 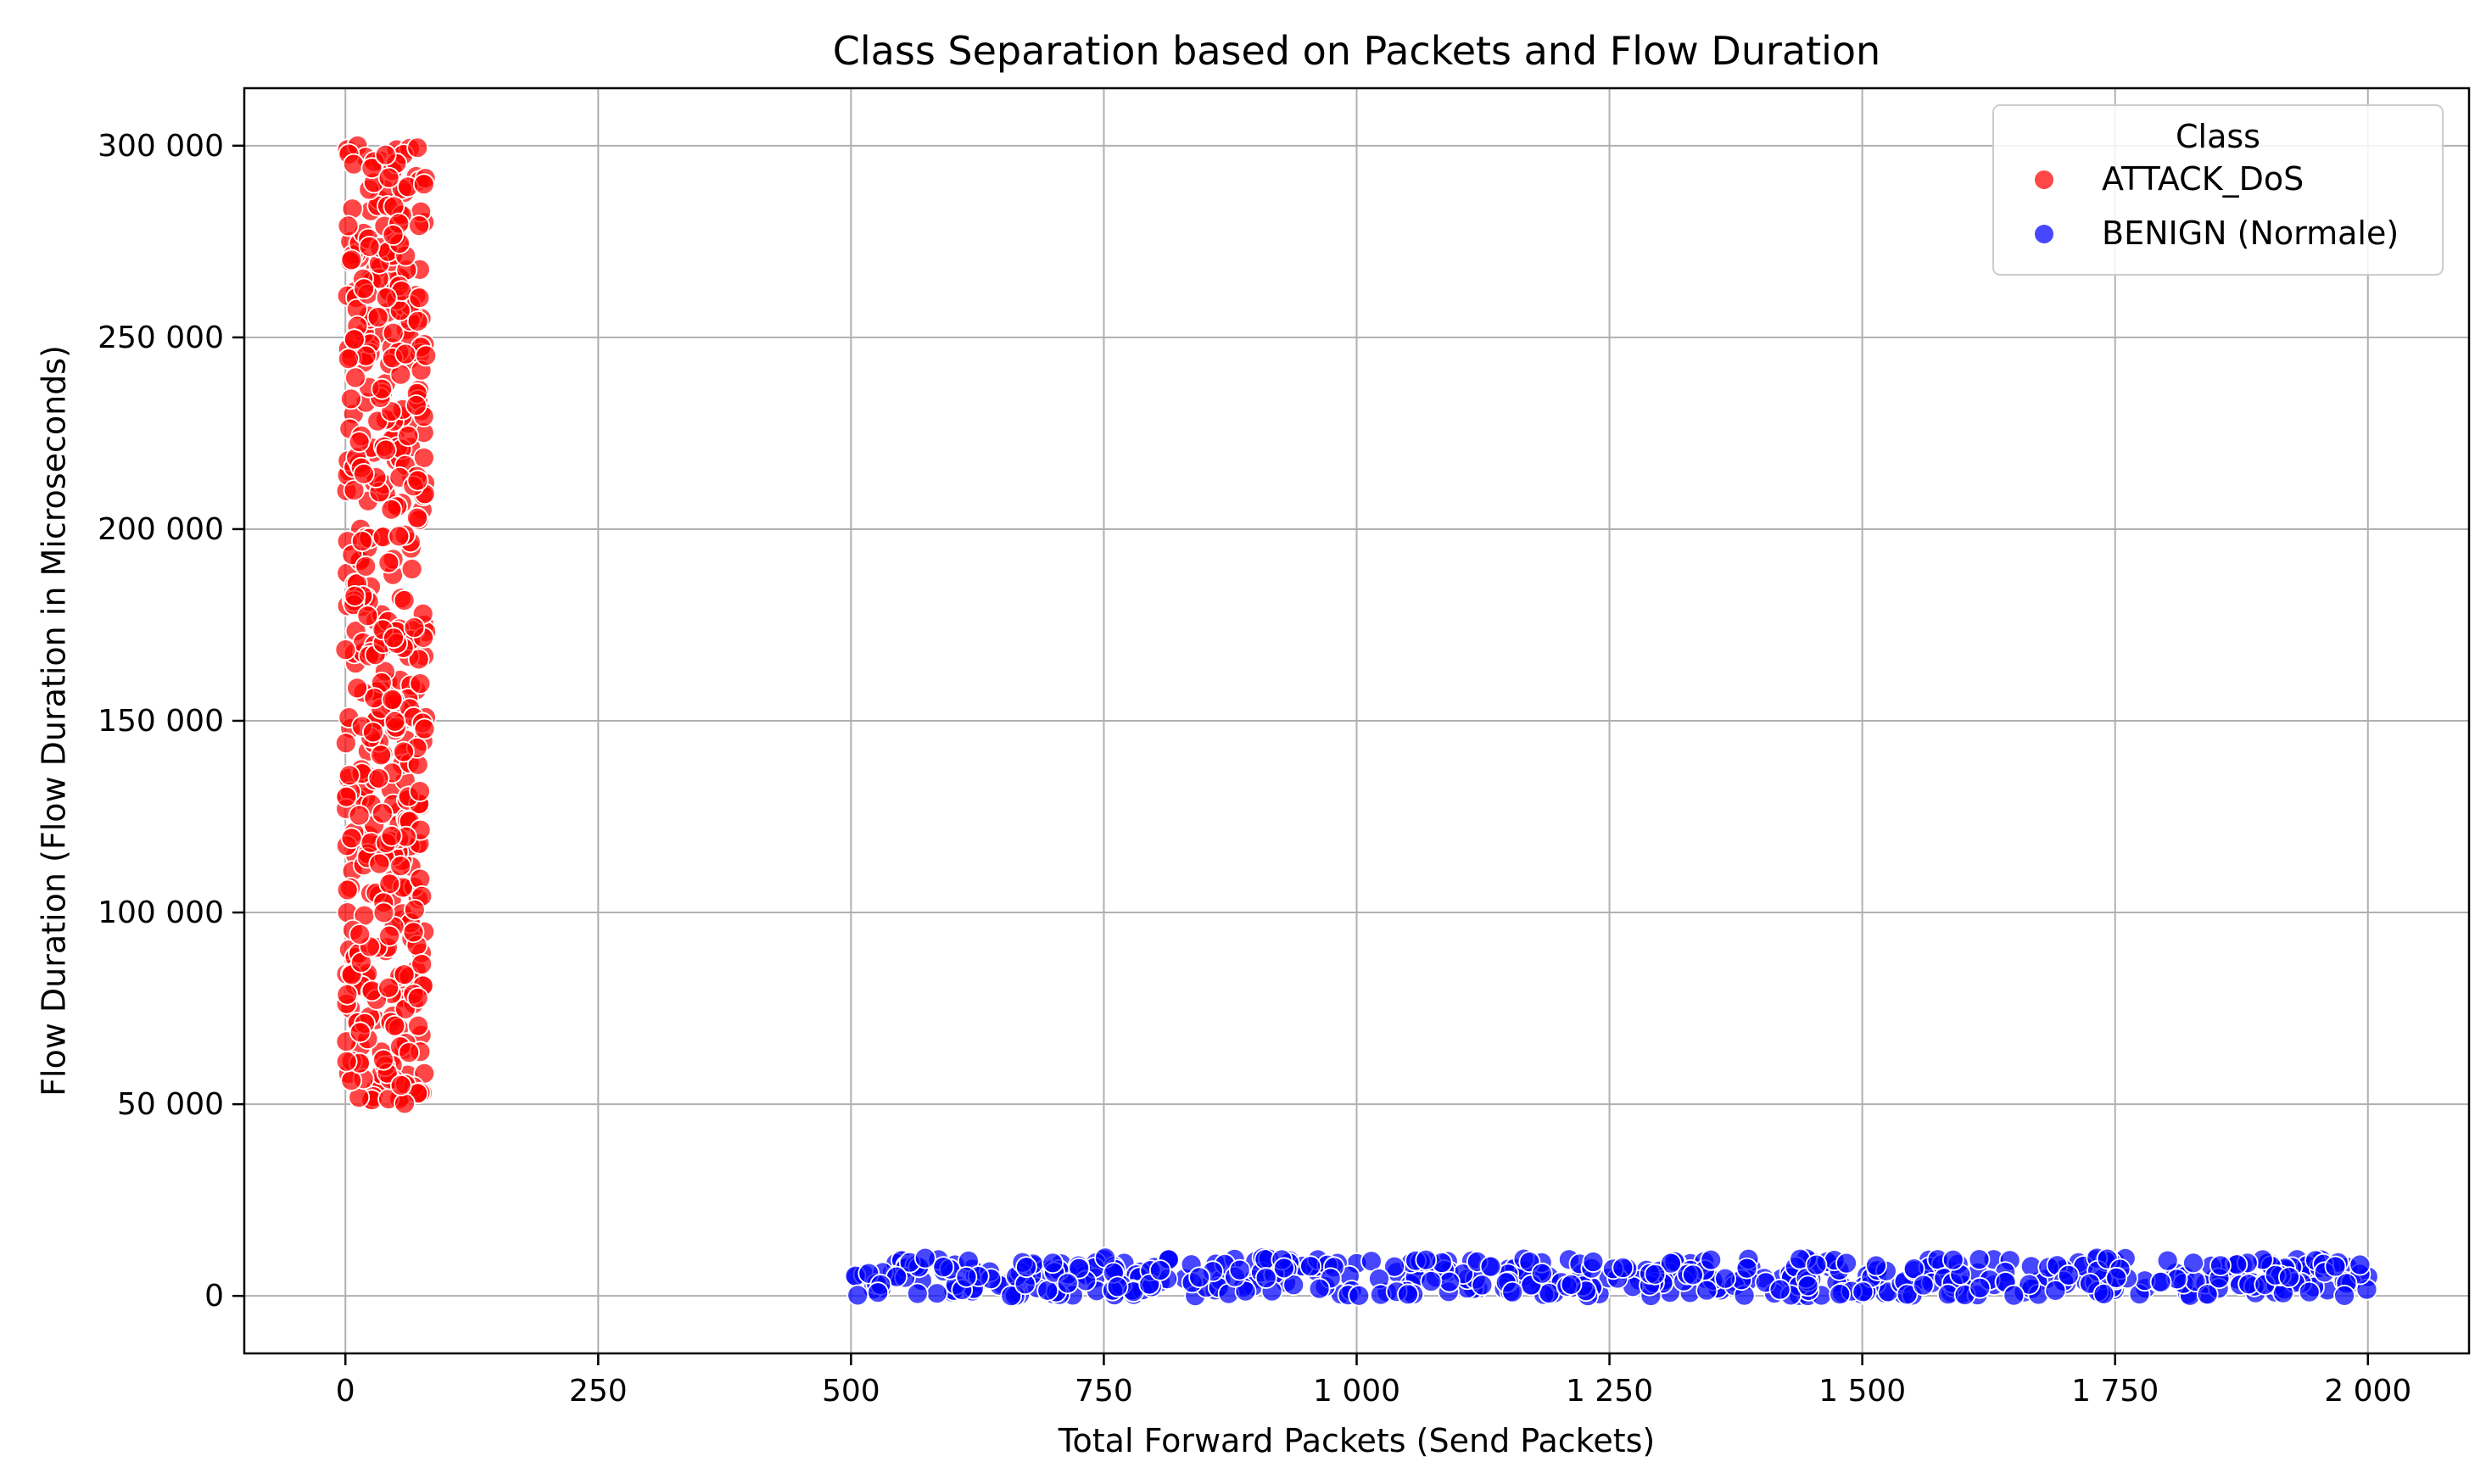 What do you see at coordinates (161, 146) in the screenshot?
I see `y-tick-label: 300 000` at bounding box center [161, 146].